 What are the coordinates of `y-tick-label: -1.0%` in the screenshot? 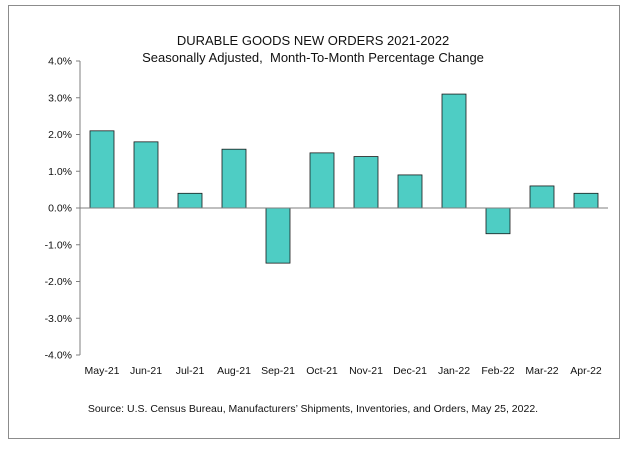 It's located at (58, 245).